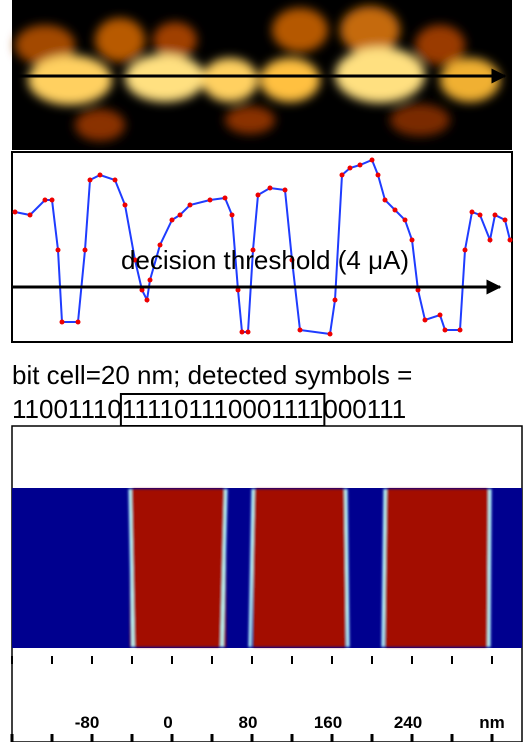 This screenshot has height=742, width=523. I want to click on axis-ticks: -80 0 80 160 240 nm, so click(257, 699).